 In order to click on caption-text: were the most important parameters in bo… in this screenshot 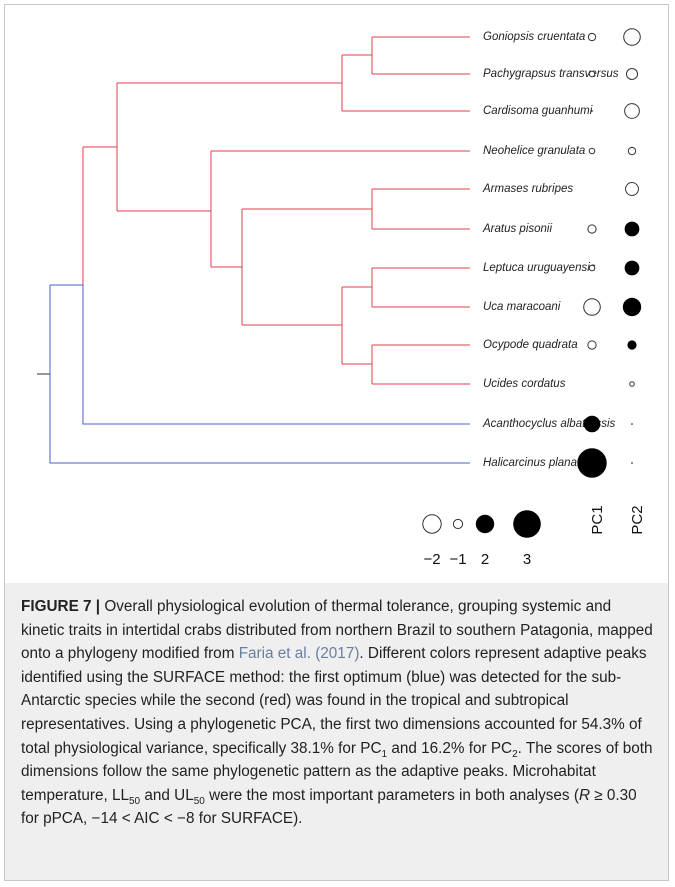, I will do `click(391, 795)`.